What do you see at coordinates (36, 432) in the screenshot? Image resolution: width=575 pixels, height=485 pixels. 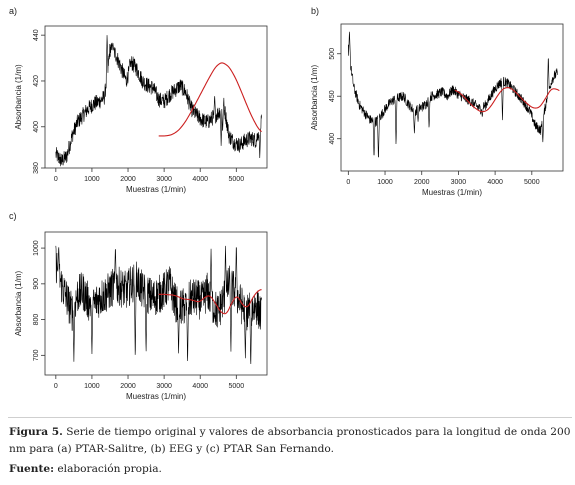 I see `caption-label: Figura 5.` at bounding box center [36, 432].